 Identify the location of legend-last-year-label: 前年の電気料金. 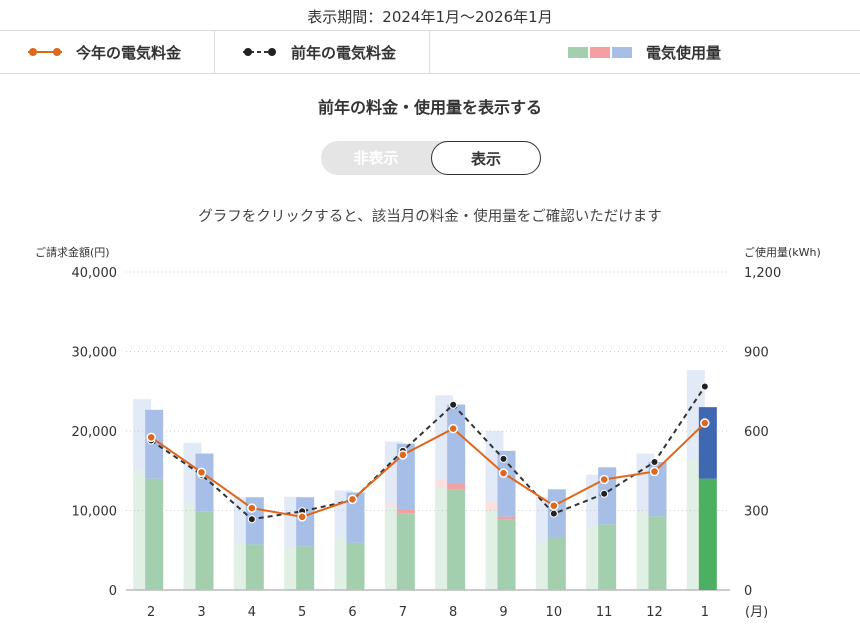
(344, 52).